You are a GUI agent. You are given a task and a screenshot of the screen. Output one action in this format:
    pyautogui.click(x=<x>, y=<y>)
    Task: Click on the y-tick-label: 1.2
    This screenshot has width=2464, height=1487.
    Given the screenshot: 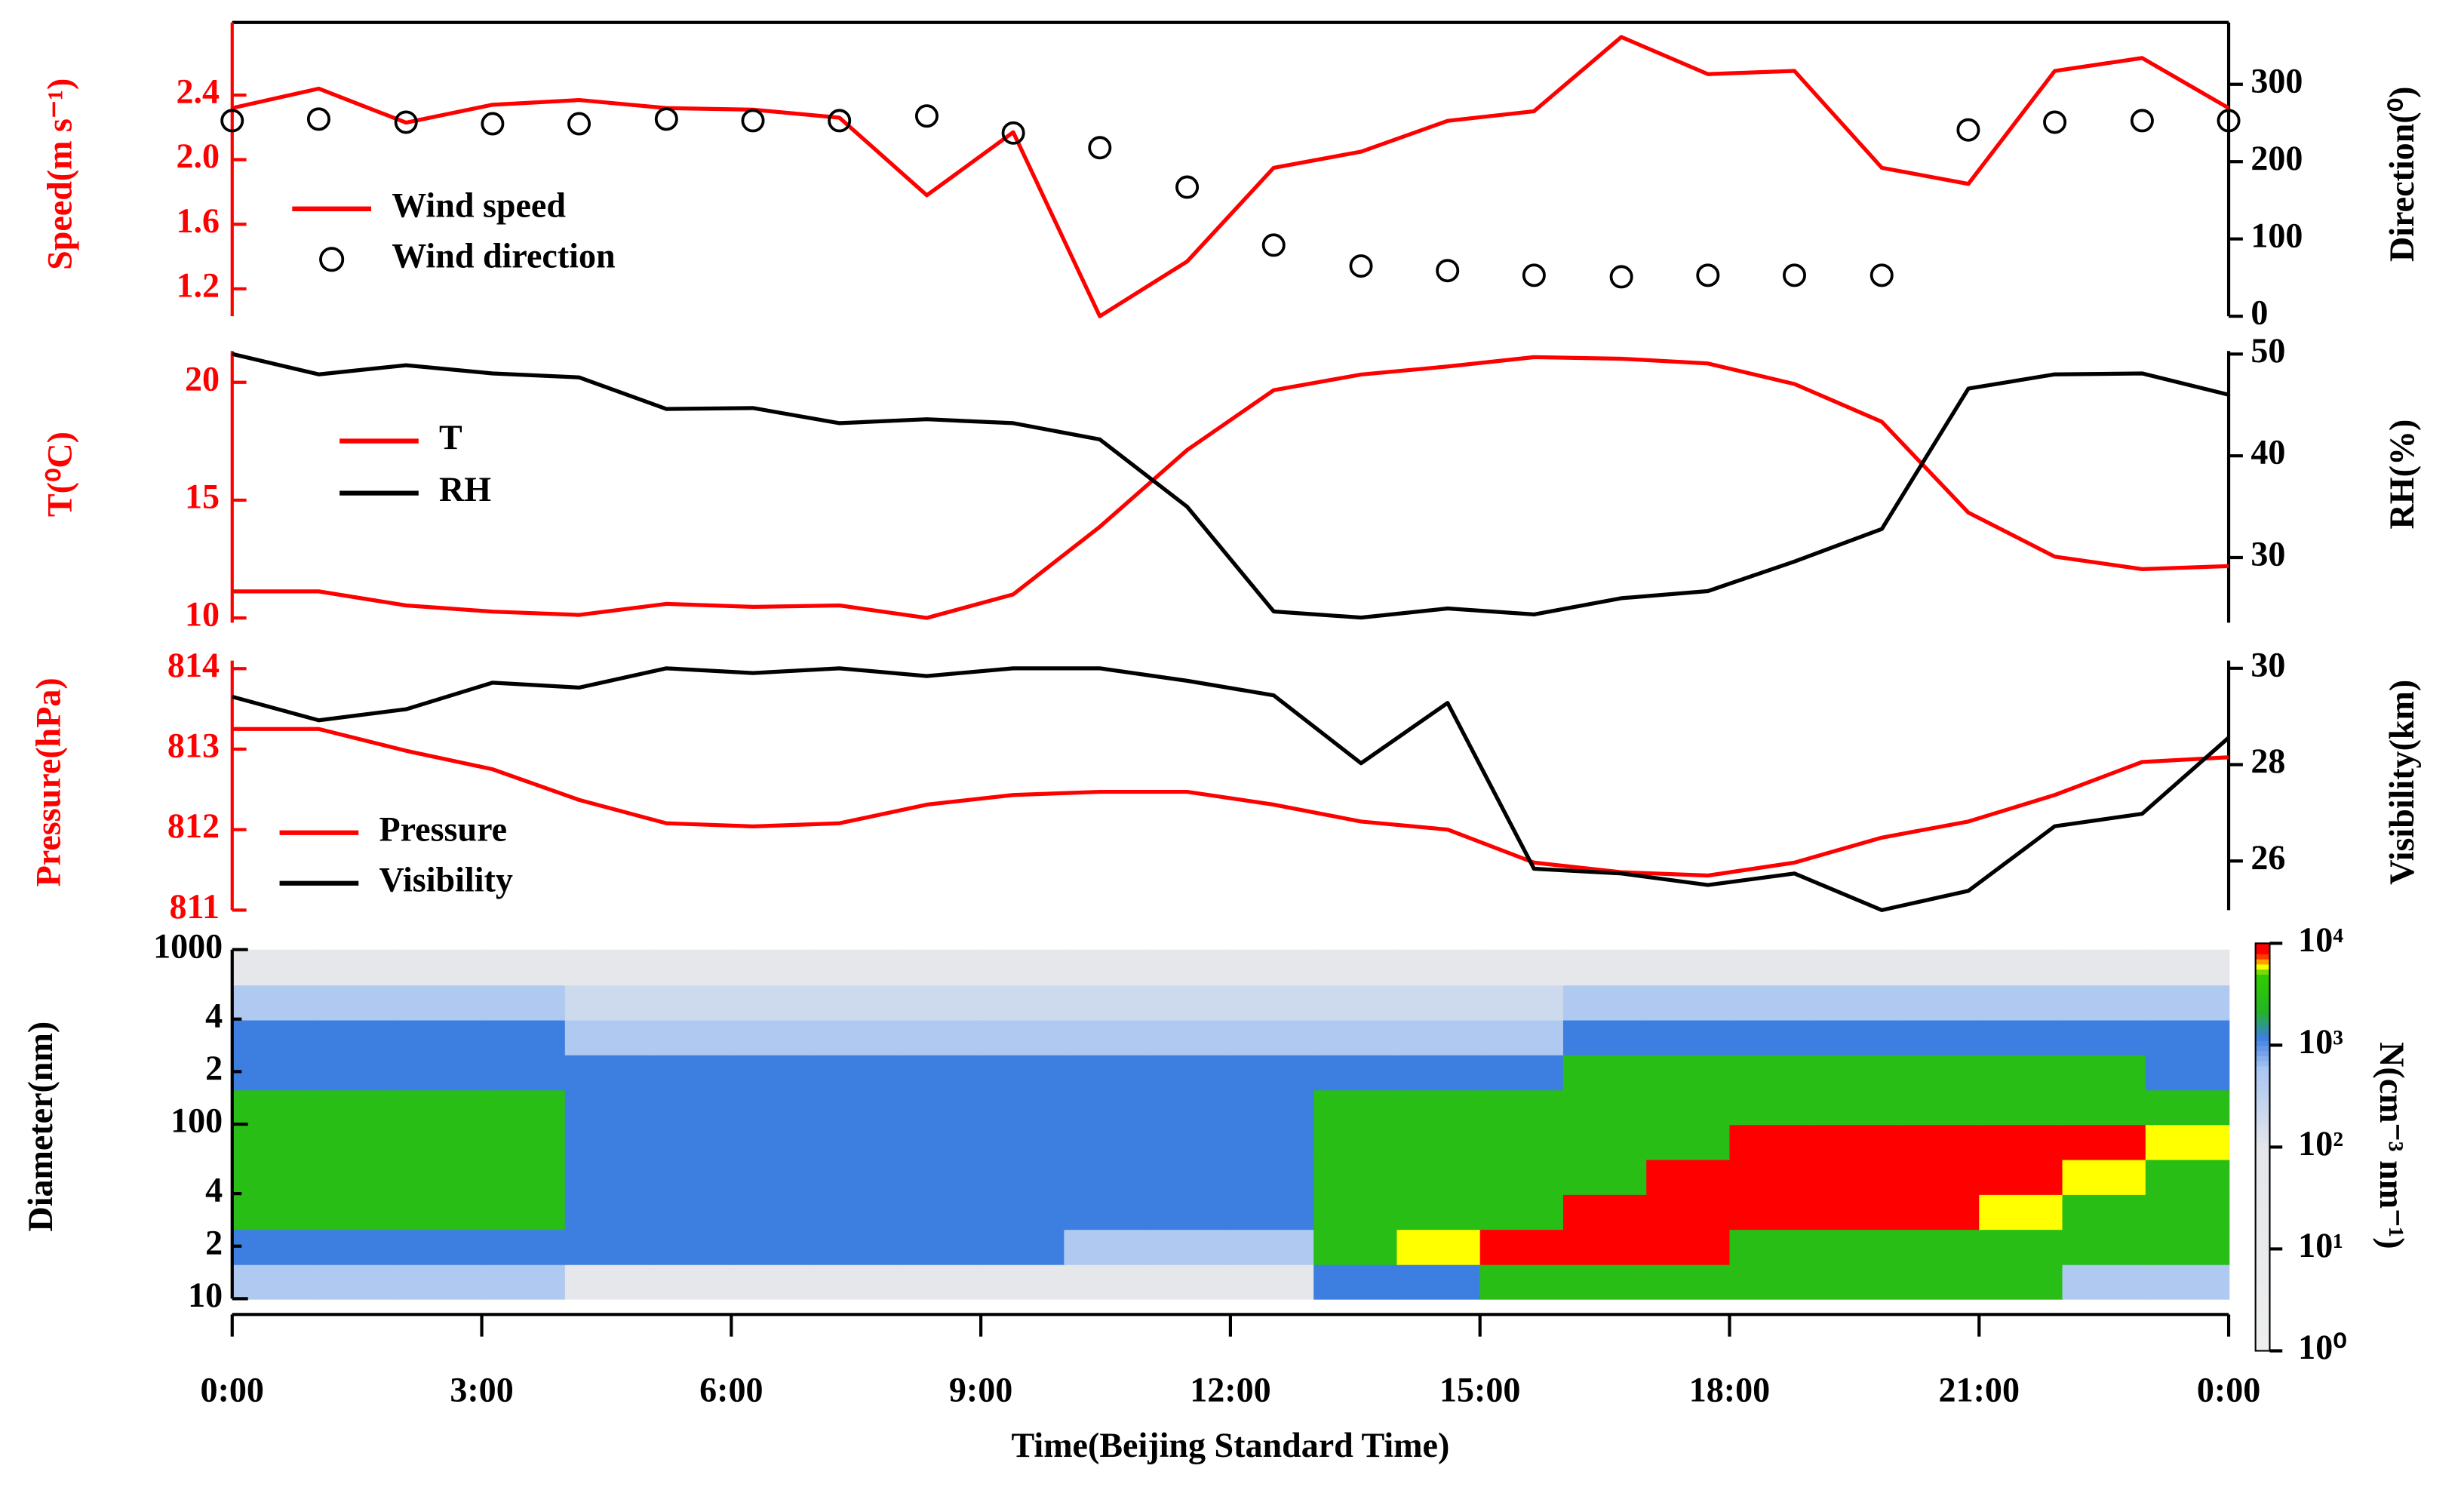 What is the action you would take?
    pyautogui.click(x=198, y=285)
    